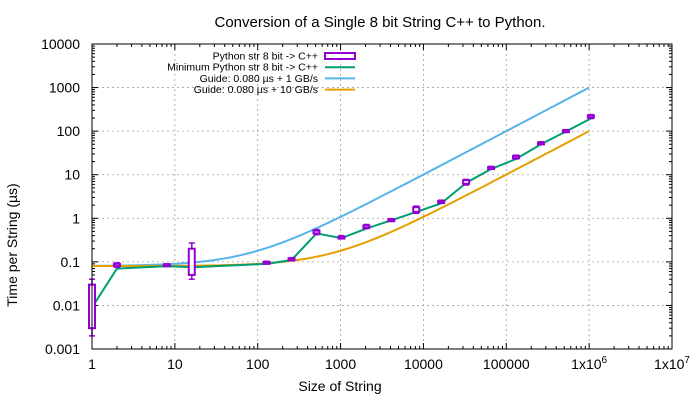 This screenshot has height=400, width=700. Describe the element at coordinates (423, 364) in the screenshot. I see `x-tick-label: 10000` at that location.